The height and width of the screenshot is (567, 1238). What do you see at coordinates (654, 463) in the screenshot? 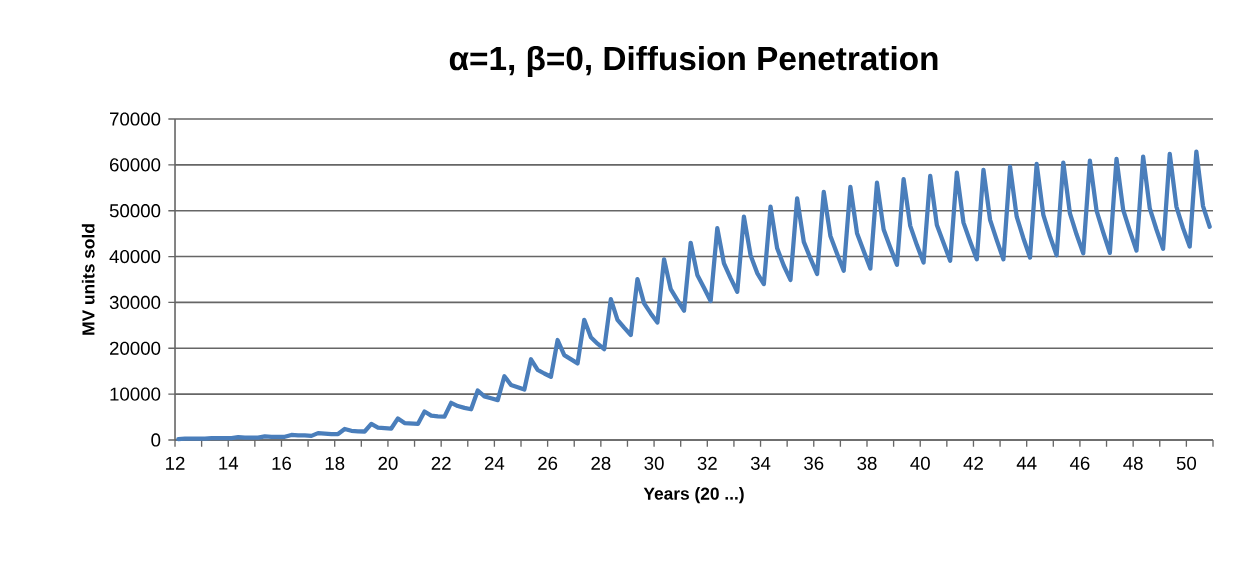
I see `x-tick-label: 30` at bounding box center [654, 463].